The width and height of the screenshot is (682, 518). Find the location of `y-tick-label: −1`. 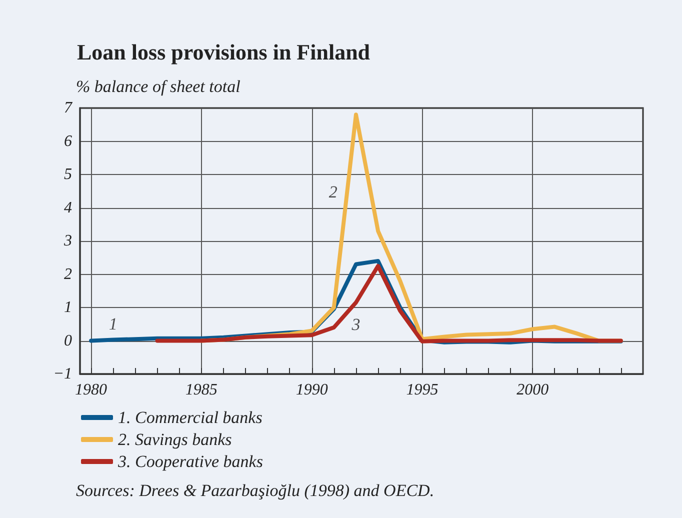

y-tick-label: −1 is located at coordinates (62, 374).